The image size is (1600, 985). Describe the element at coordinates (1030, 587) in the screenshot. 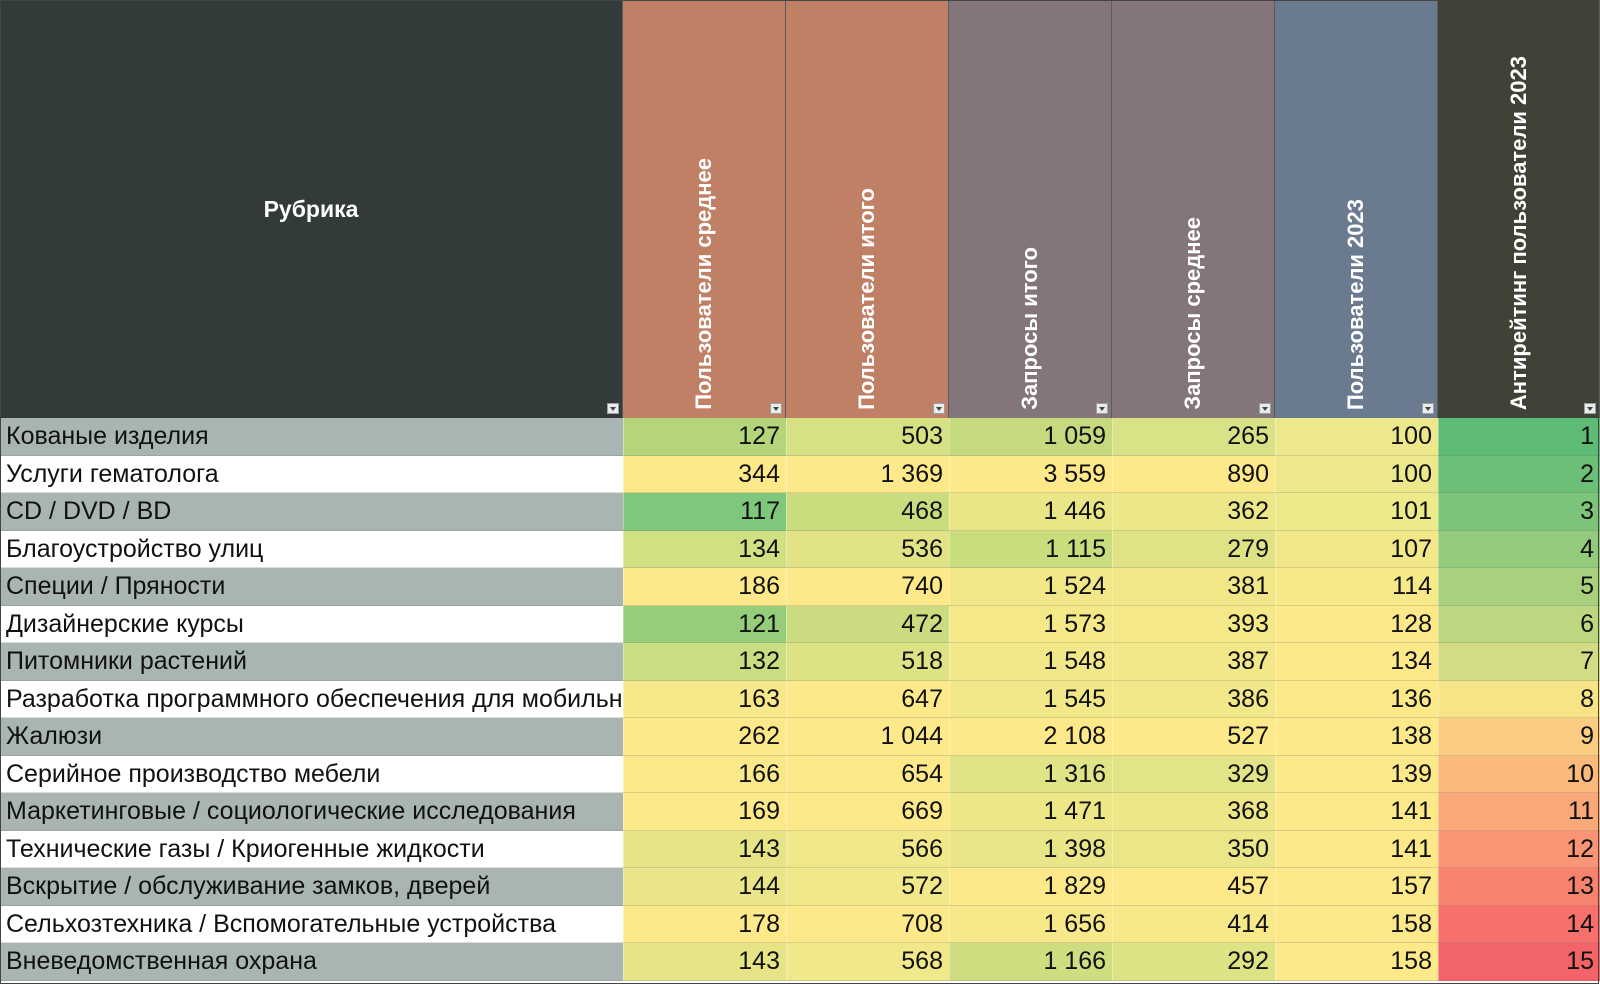

I see `cell-requests-total: 1 524` at that location.